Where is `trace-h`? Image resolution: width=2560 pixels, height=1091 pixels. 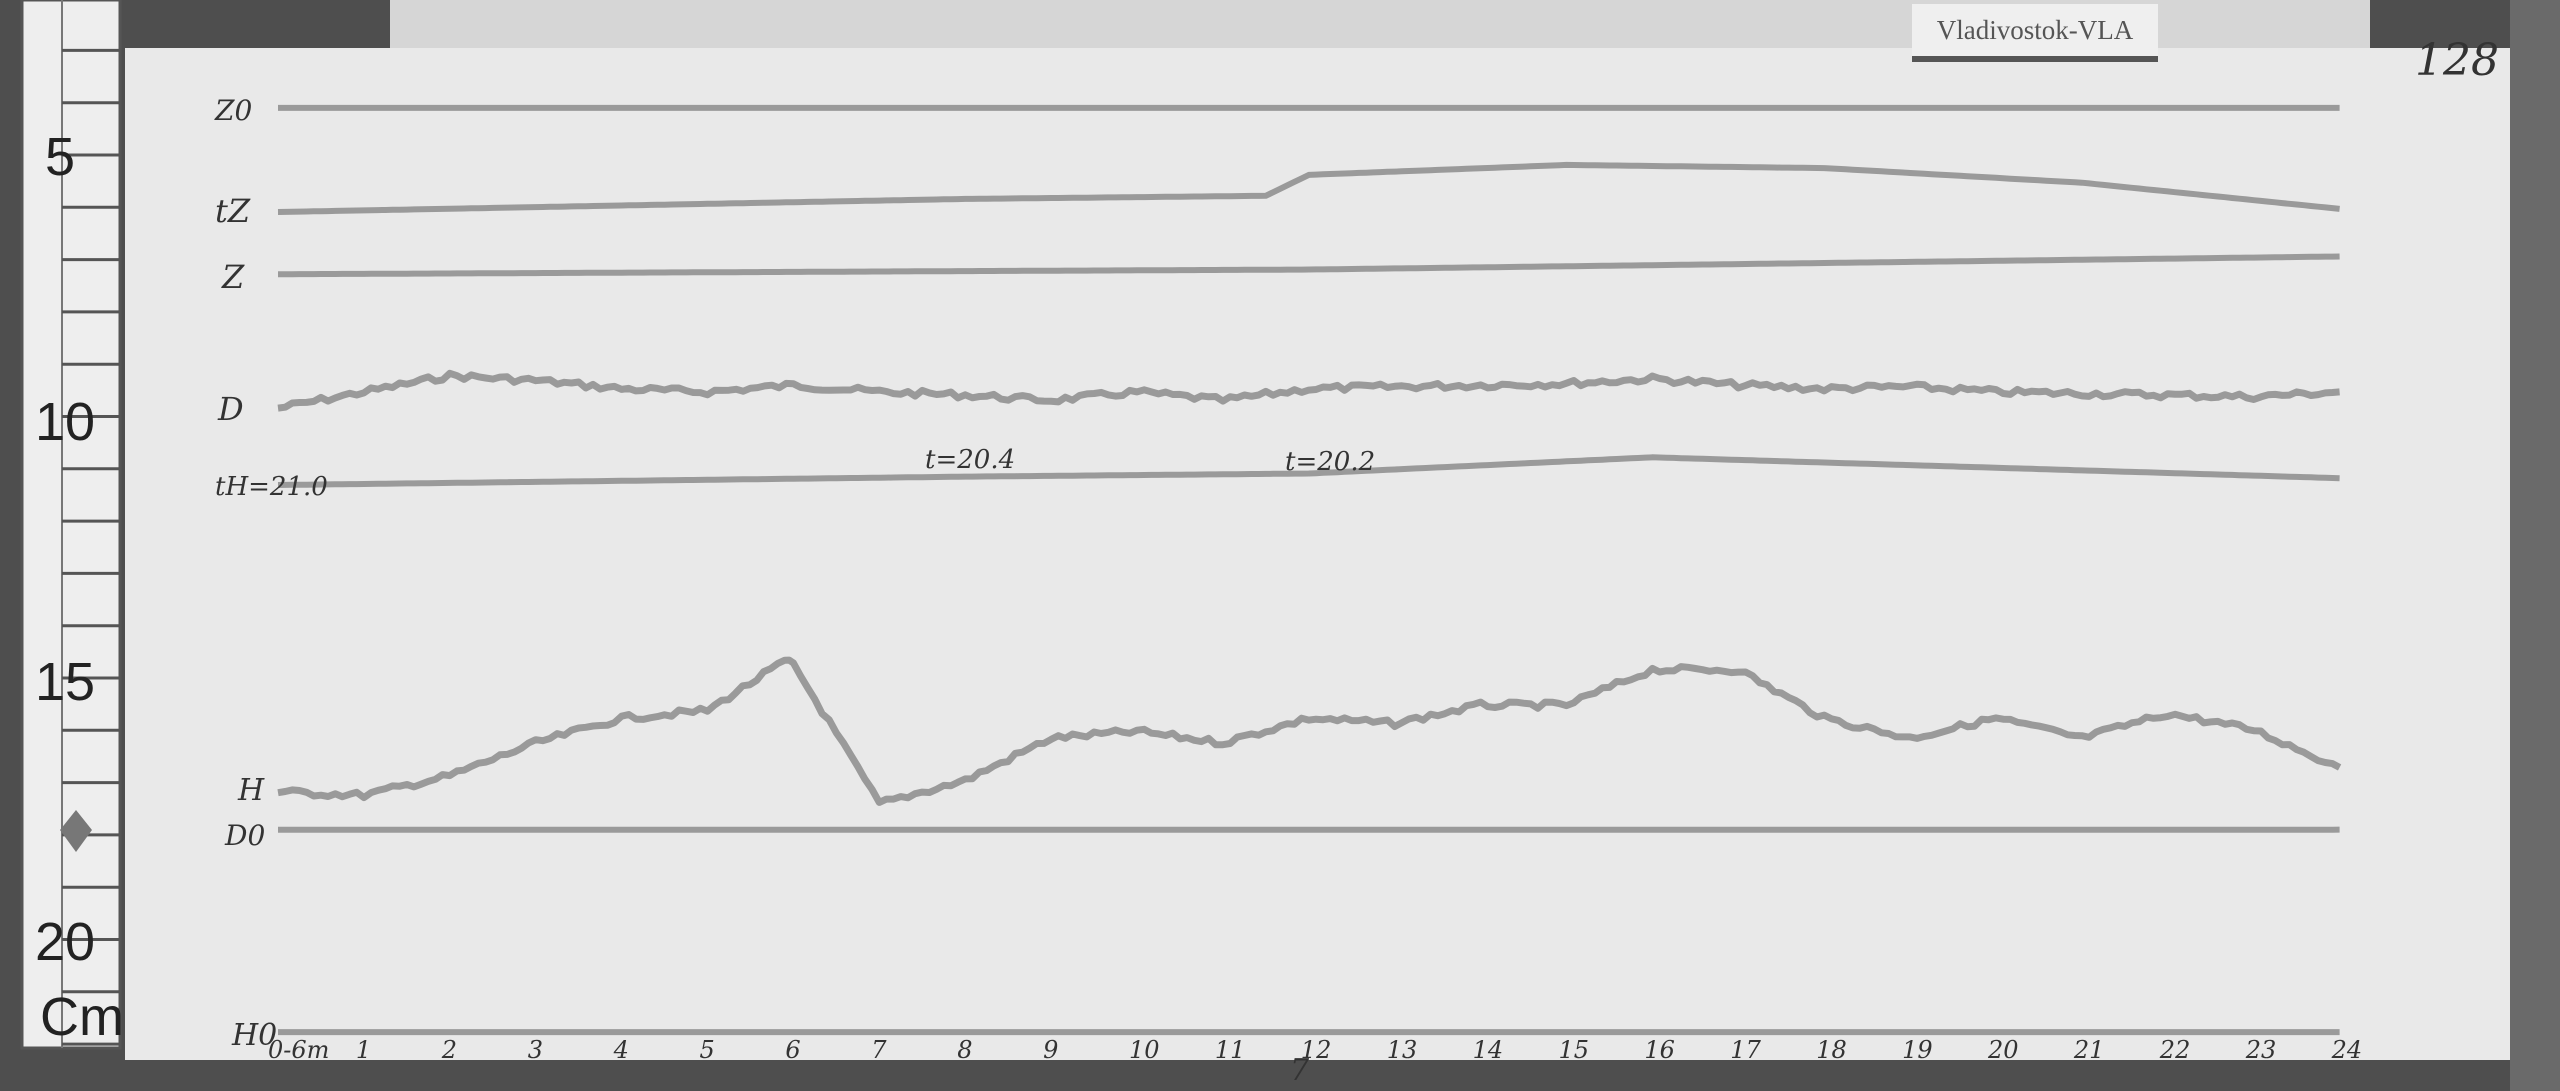 trace-h is located at coordinates (1309, 731).